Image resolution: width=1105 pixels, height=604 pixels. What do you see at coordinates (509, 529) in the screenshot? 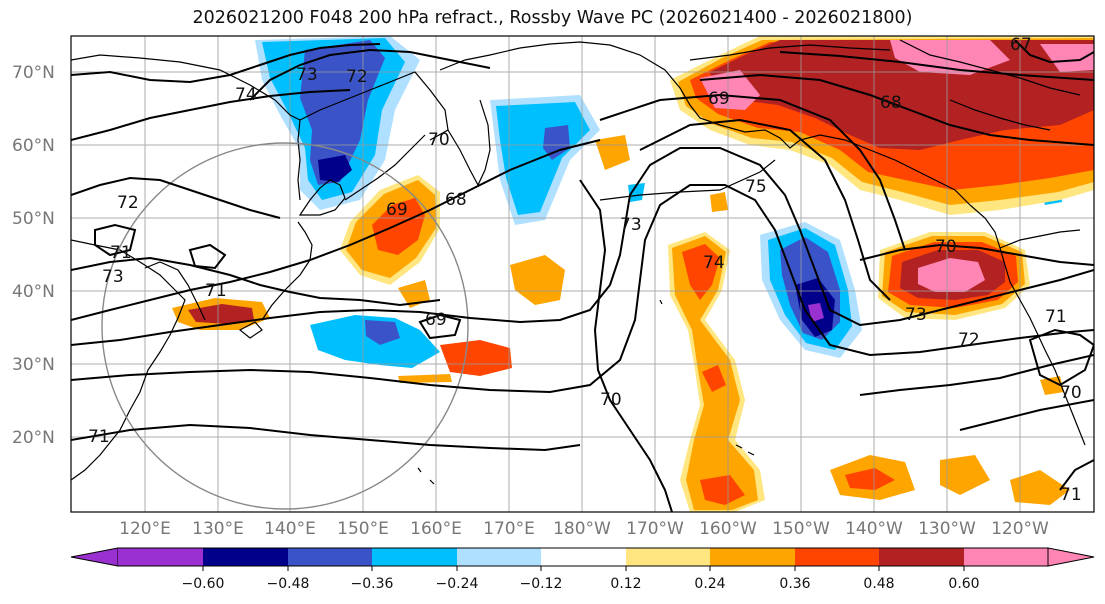
I see `lon-label: 170°E` at bounding box center [509, 529].